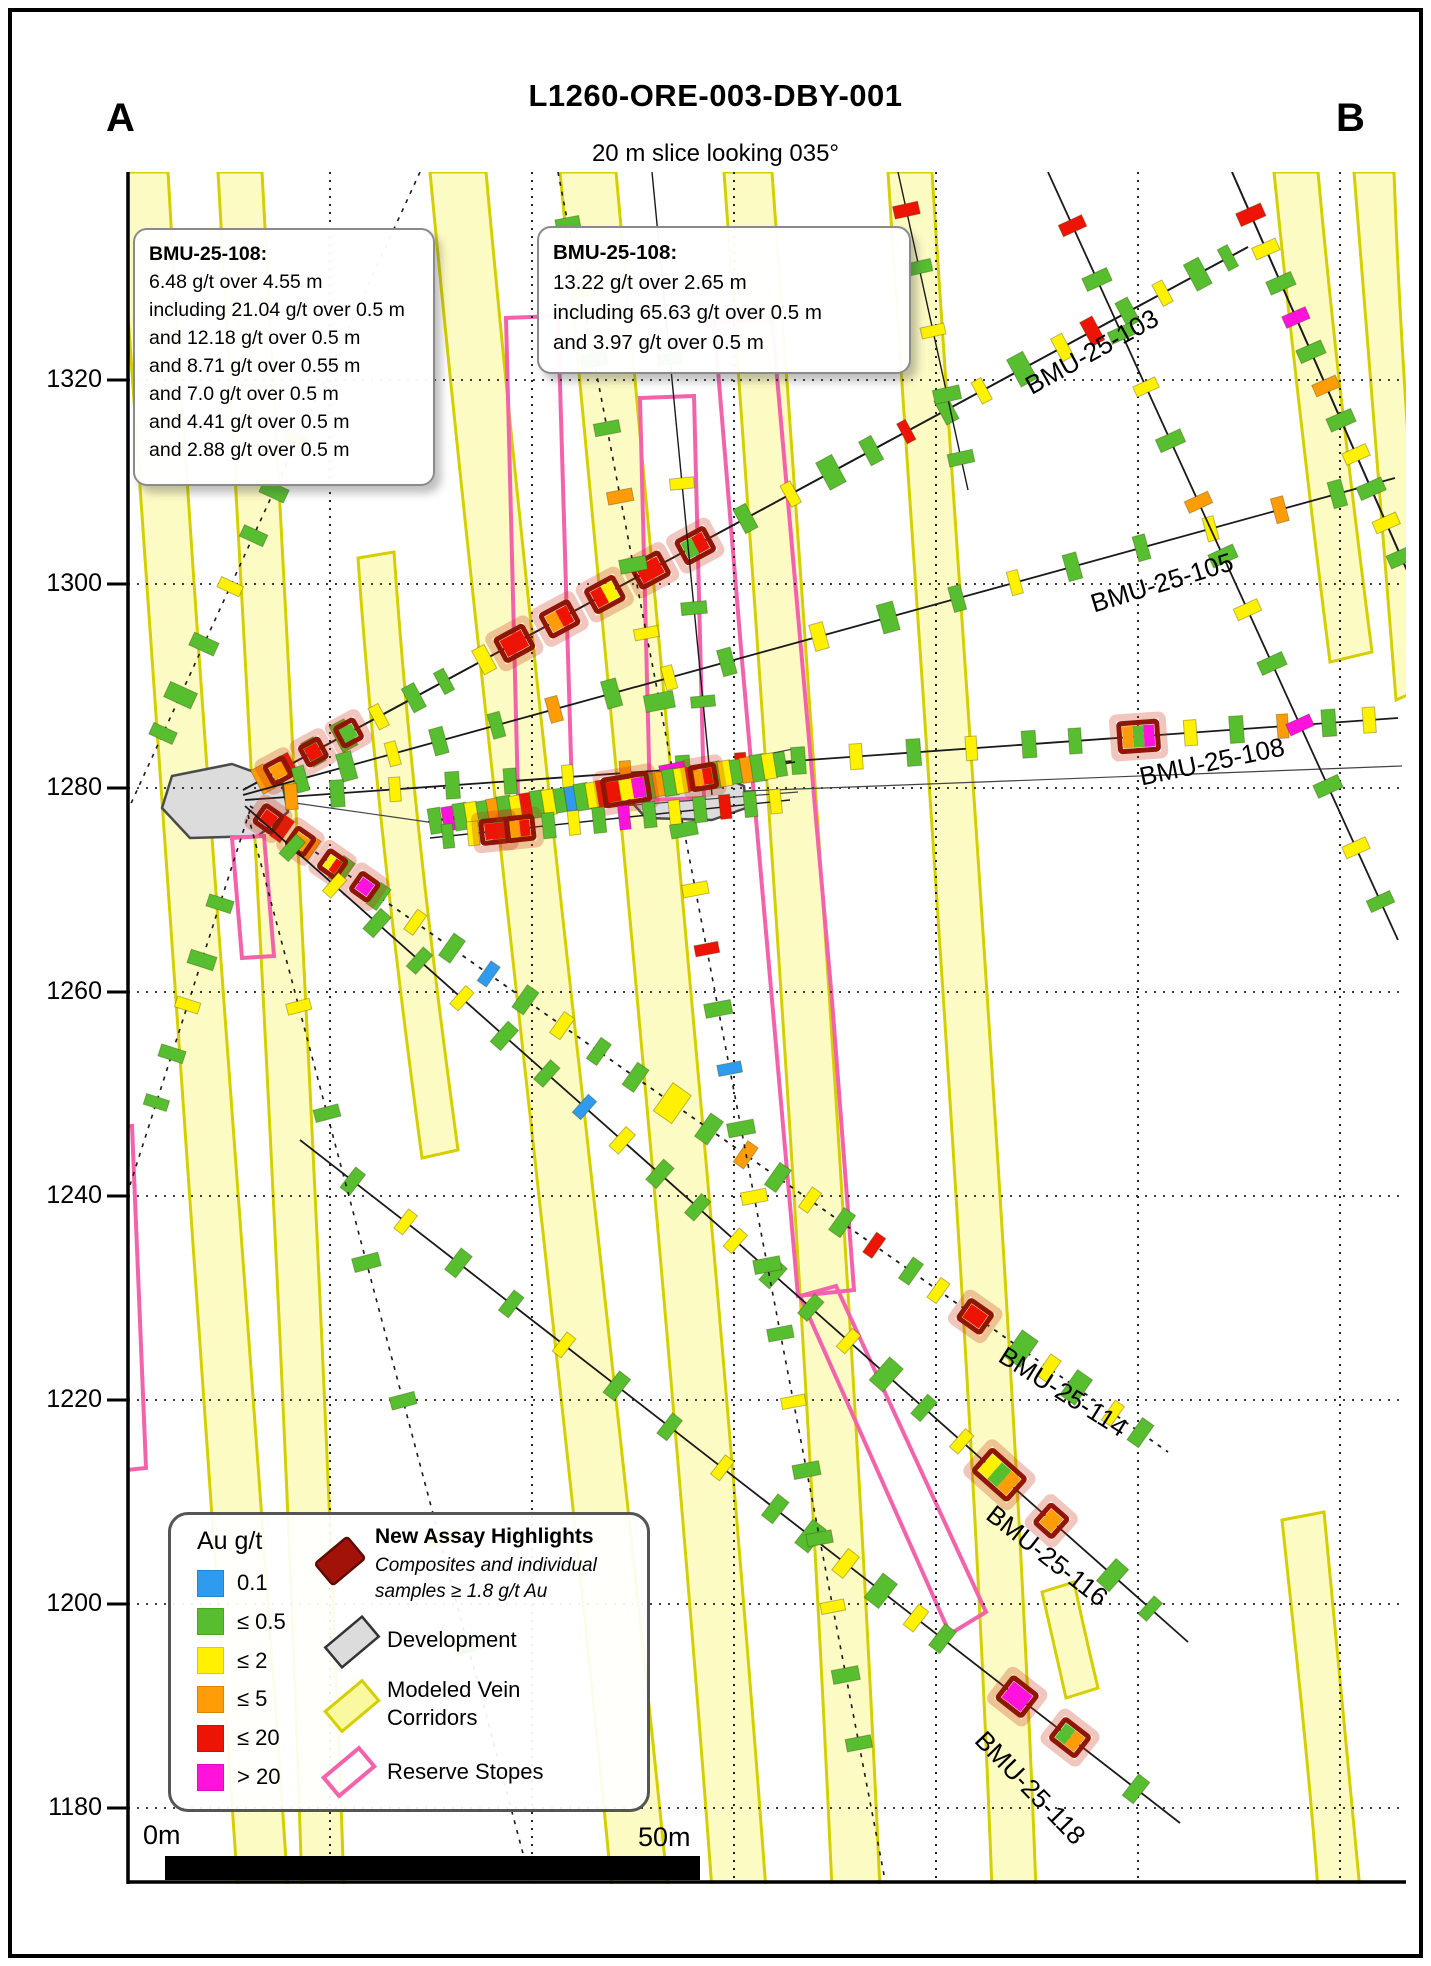 The width and height of the screenshot is (1431, 1966). I want to click on grade-label: > 20, so click(259, 1776).